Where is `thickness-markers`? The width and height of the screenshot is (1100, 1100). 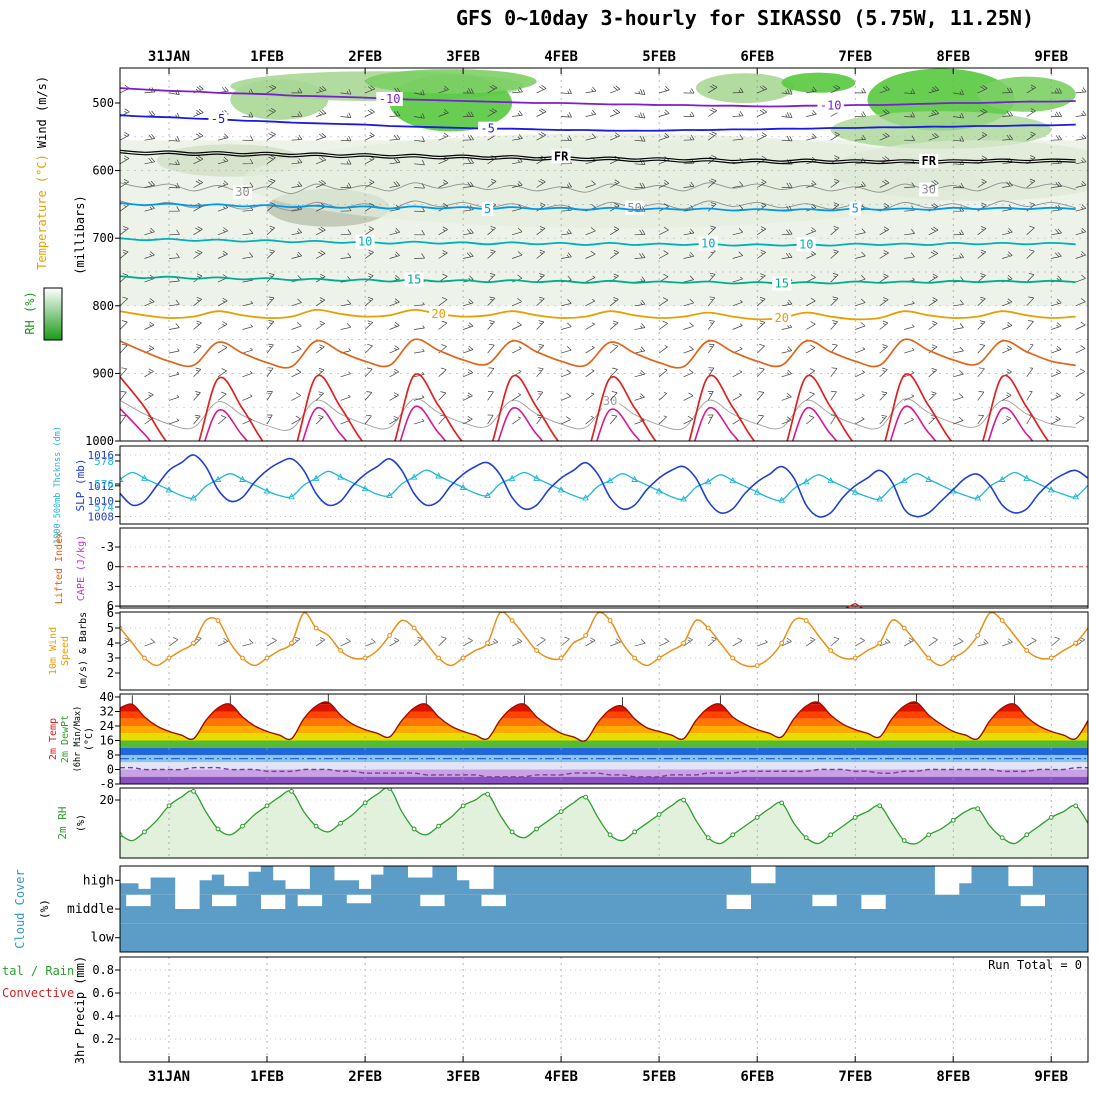
thickness-markers is located at coordinates (600, 487).